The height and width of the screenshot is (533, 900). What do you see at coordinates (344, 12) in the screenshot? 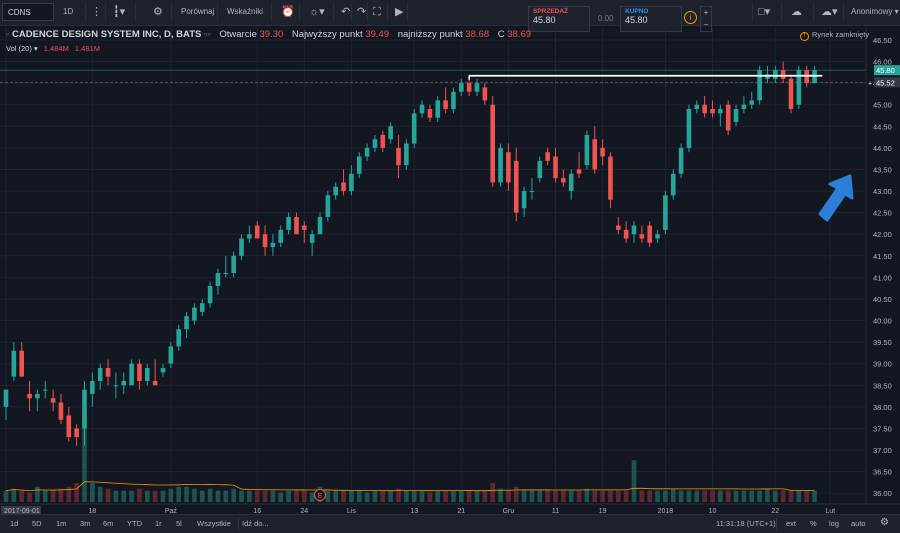
I see `undo-icon: ↶` at bounding box center [344, 12].